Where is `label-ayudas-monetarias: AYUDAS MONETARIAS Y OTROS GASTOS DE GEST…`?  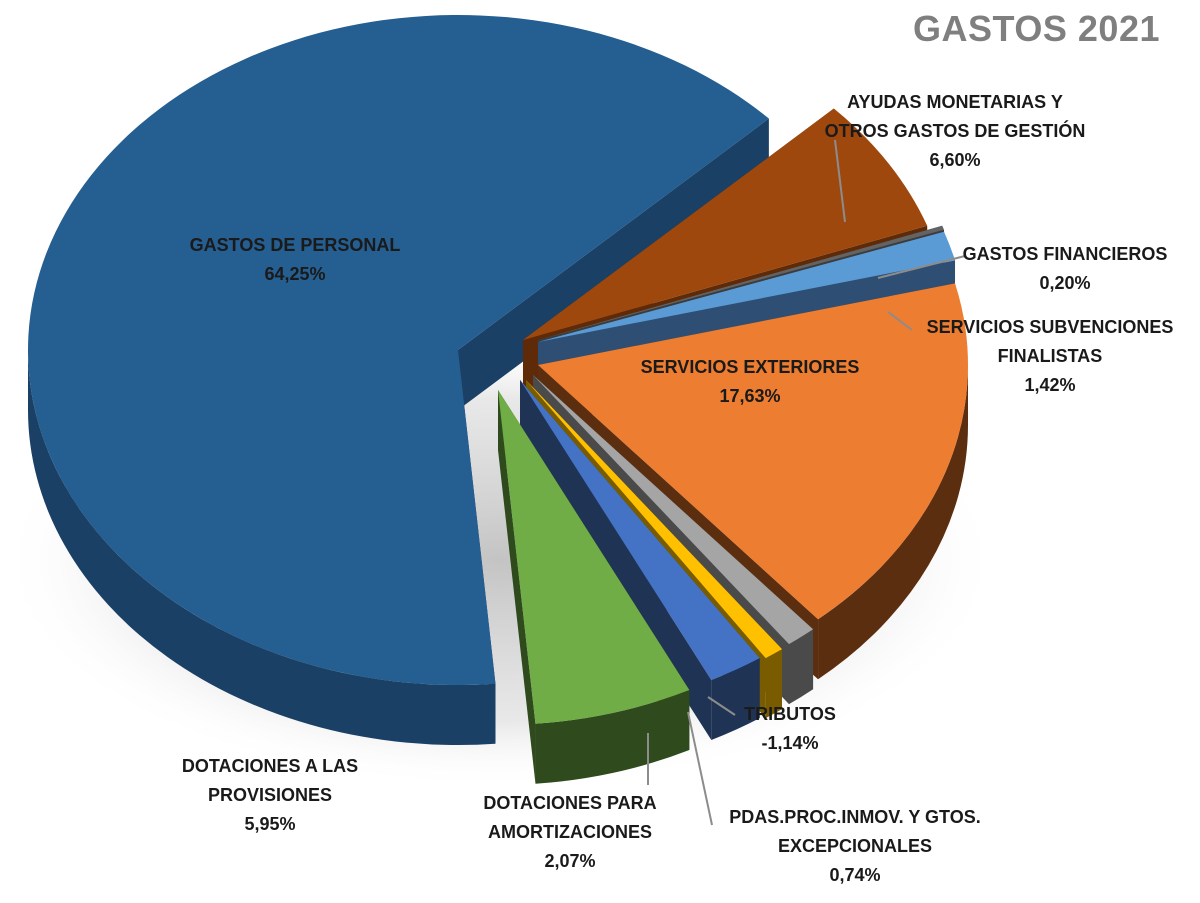 label-ayudas-monetarias: AYUDAS MONETARIAS Y OTROS GASTOS DE GEST… is located at coordinates (955, 131).